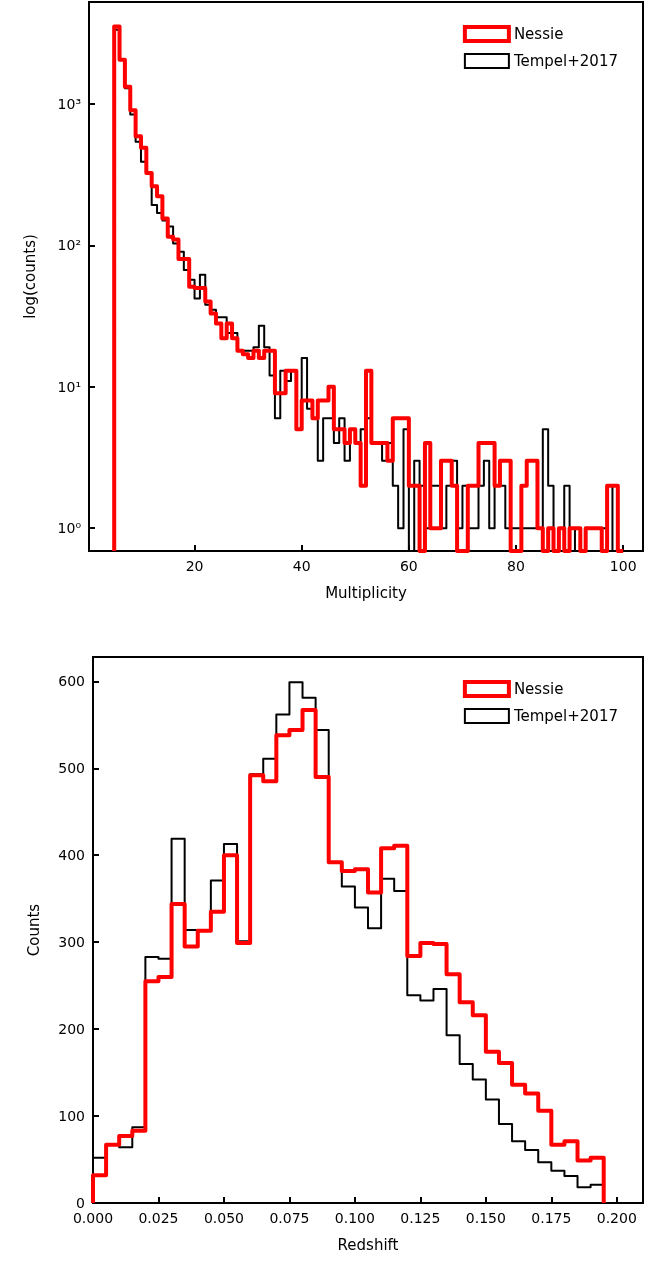 This screenshot has width=672, height=1265. Describe the element at coordinates (29, 276) in the screenshot. I see `y-axis-title: log(counts)` at that location.